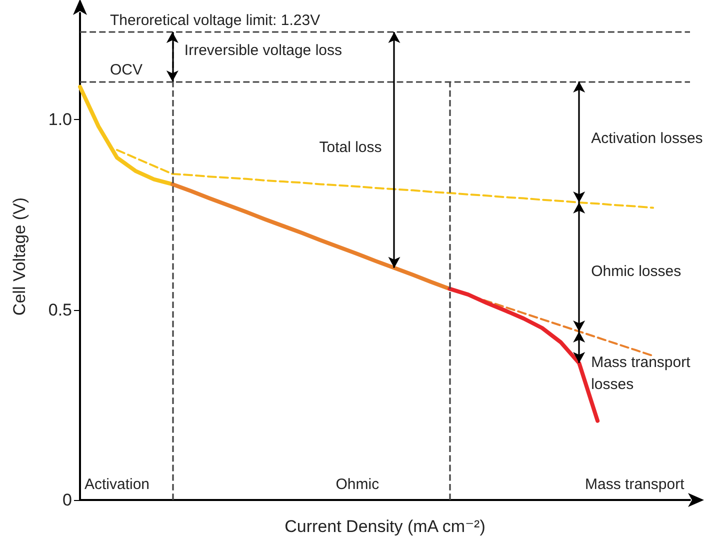 This screenshot has height=540, width=723. What do you see at coordinates (385, 526) in the screenshot?
I see `x-axis-title: Current Density (mA cm⁻²)` at bounding box center [385, 526].